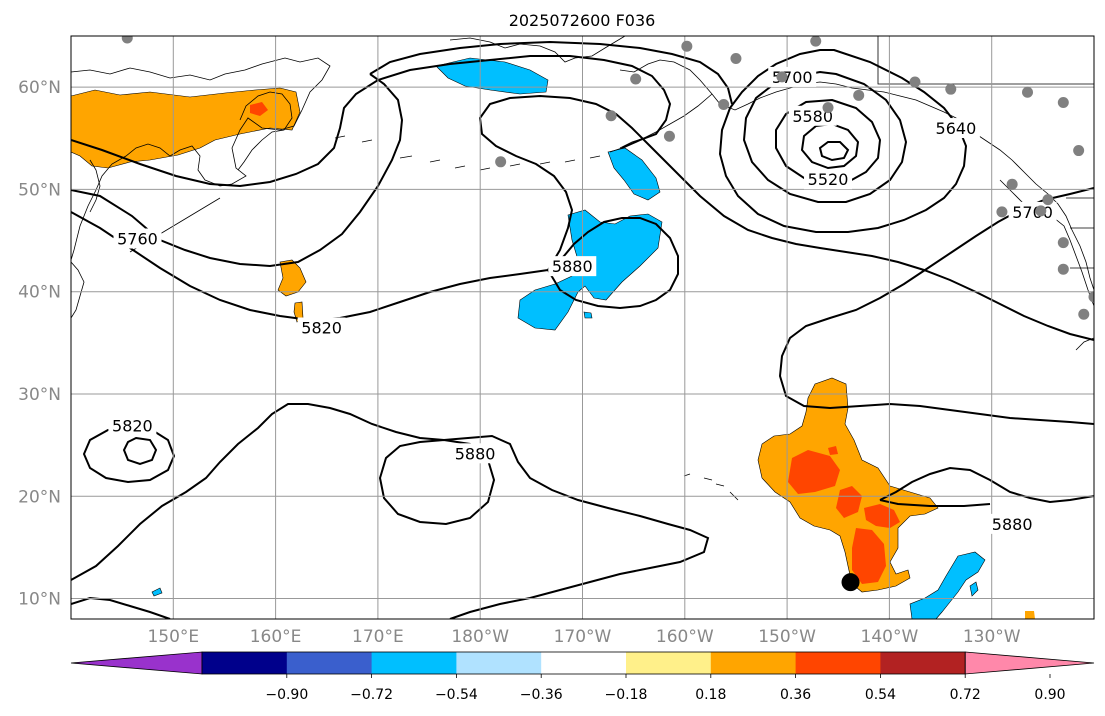 Image resolution: width=1105 pixels, height=716 pixels. I want to click on longitude-tick-label: 140°W, so click(890, 637).